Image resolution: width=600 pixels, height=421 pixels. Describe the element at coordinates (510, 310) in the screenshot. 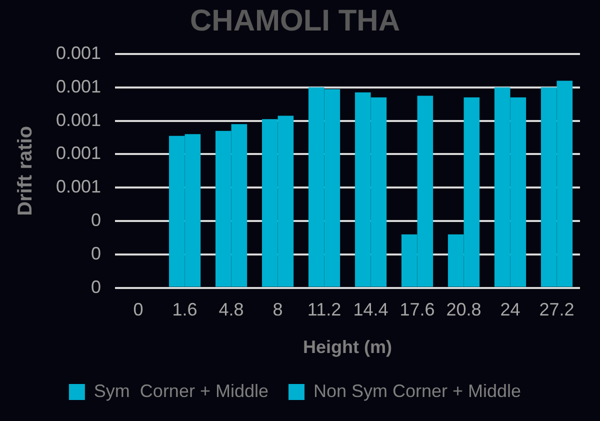

I see `x-tick-label: 24` at that location.